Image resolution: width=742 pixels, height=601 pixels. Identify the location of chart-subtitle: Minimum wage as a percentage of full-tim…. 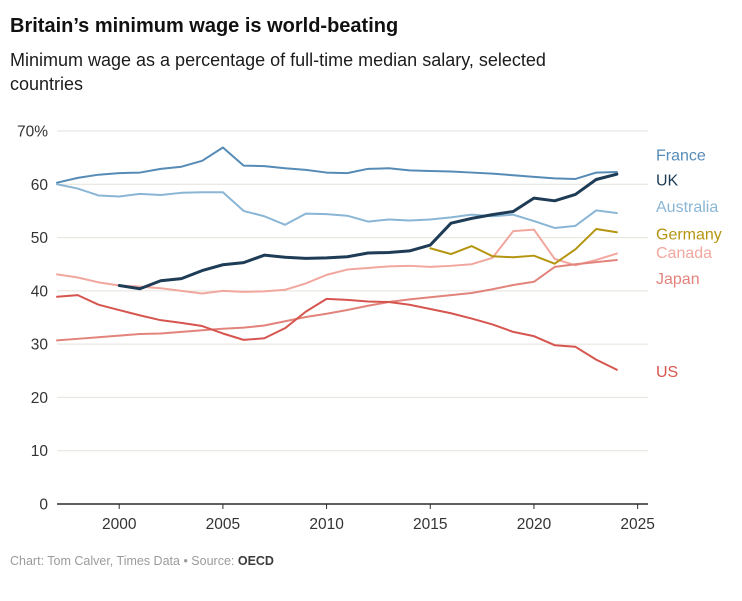
(278, 72).